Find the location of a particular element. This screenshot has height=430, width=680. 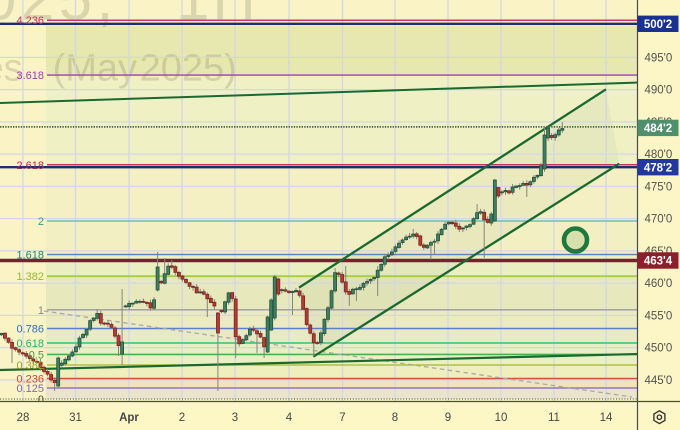

svg-text: 10 is located at coordinates (501, 418).